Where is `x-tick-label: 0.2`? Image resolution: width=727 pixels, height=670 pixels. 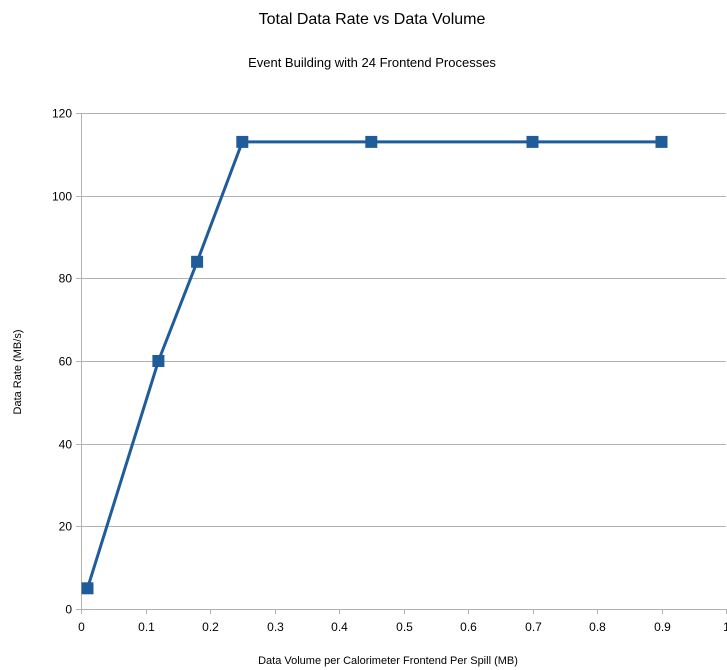
x-tick-label: 0.2 is located at coordinates (210, 627).